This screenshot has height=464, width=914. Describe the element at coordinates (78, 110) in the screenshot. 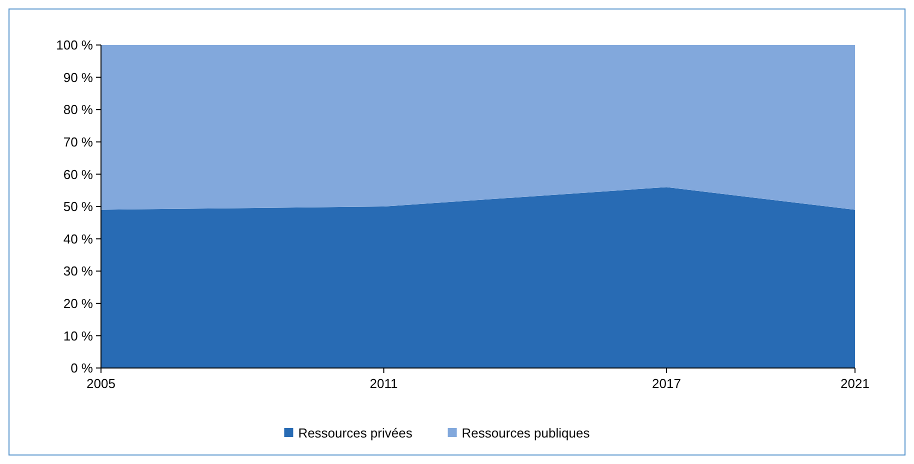

I see `y-tick-label: 80 %` at that location.